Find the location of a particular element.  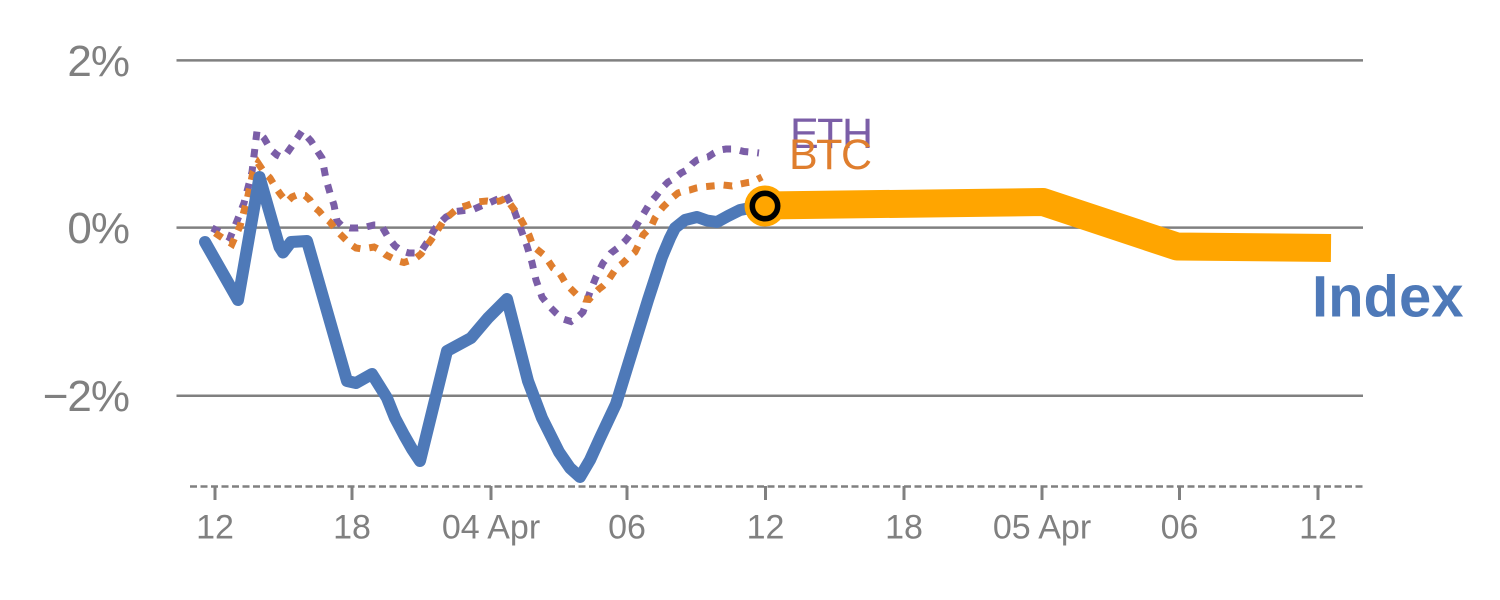

svg-text: 2% is located at coordinates (98, 61).